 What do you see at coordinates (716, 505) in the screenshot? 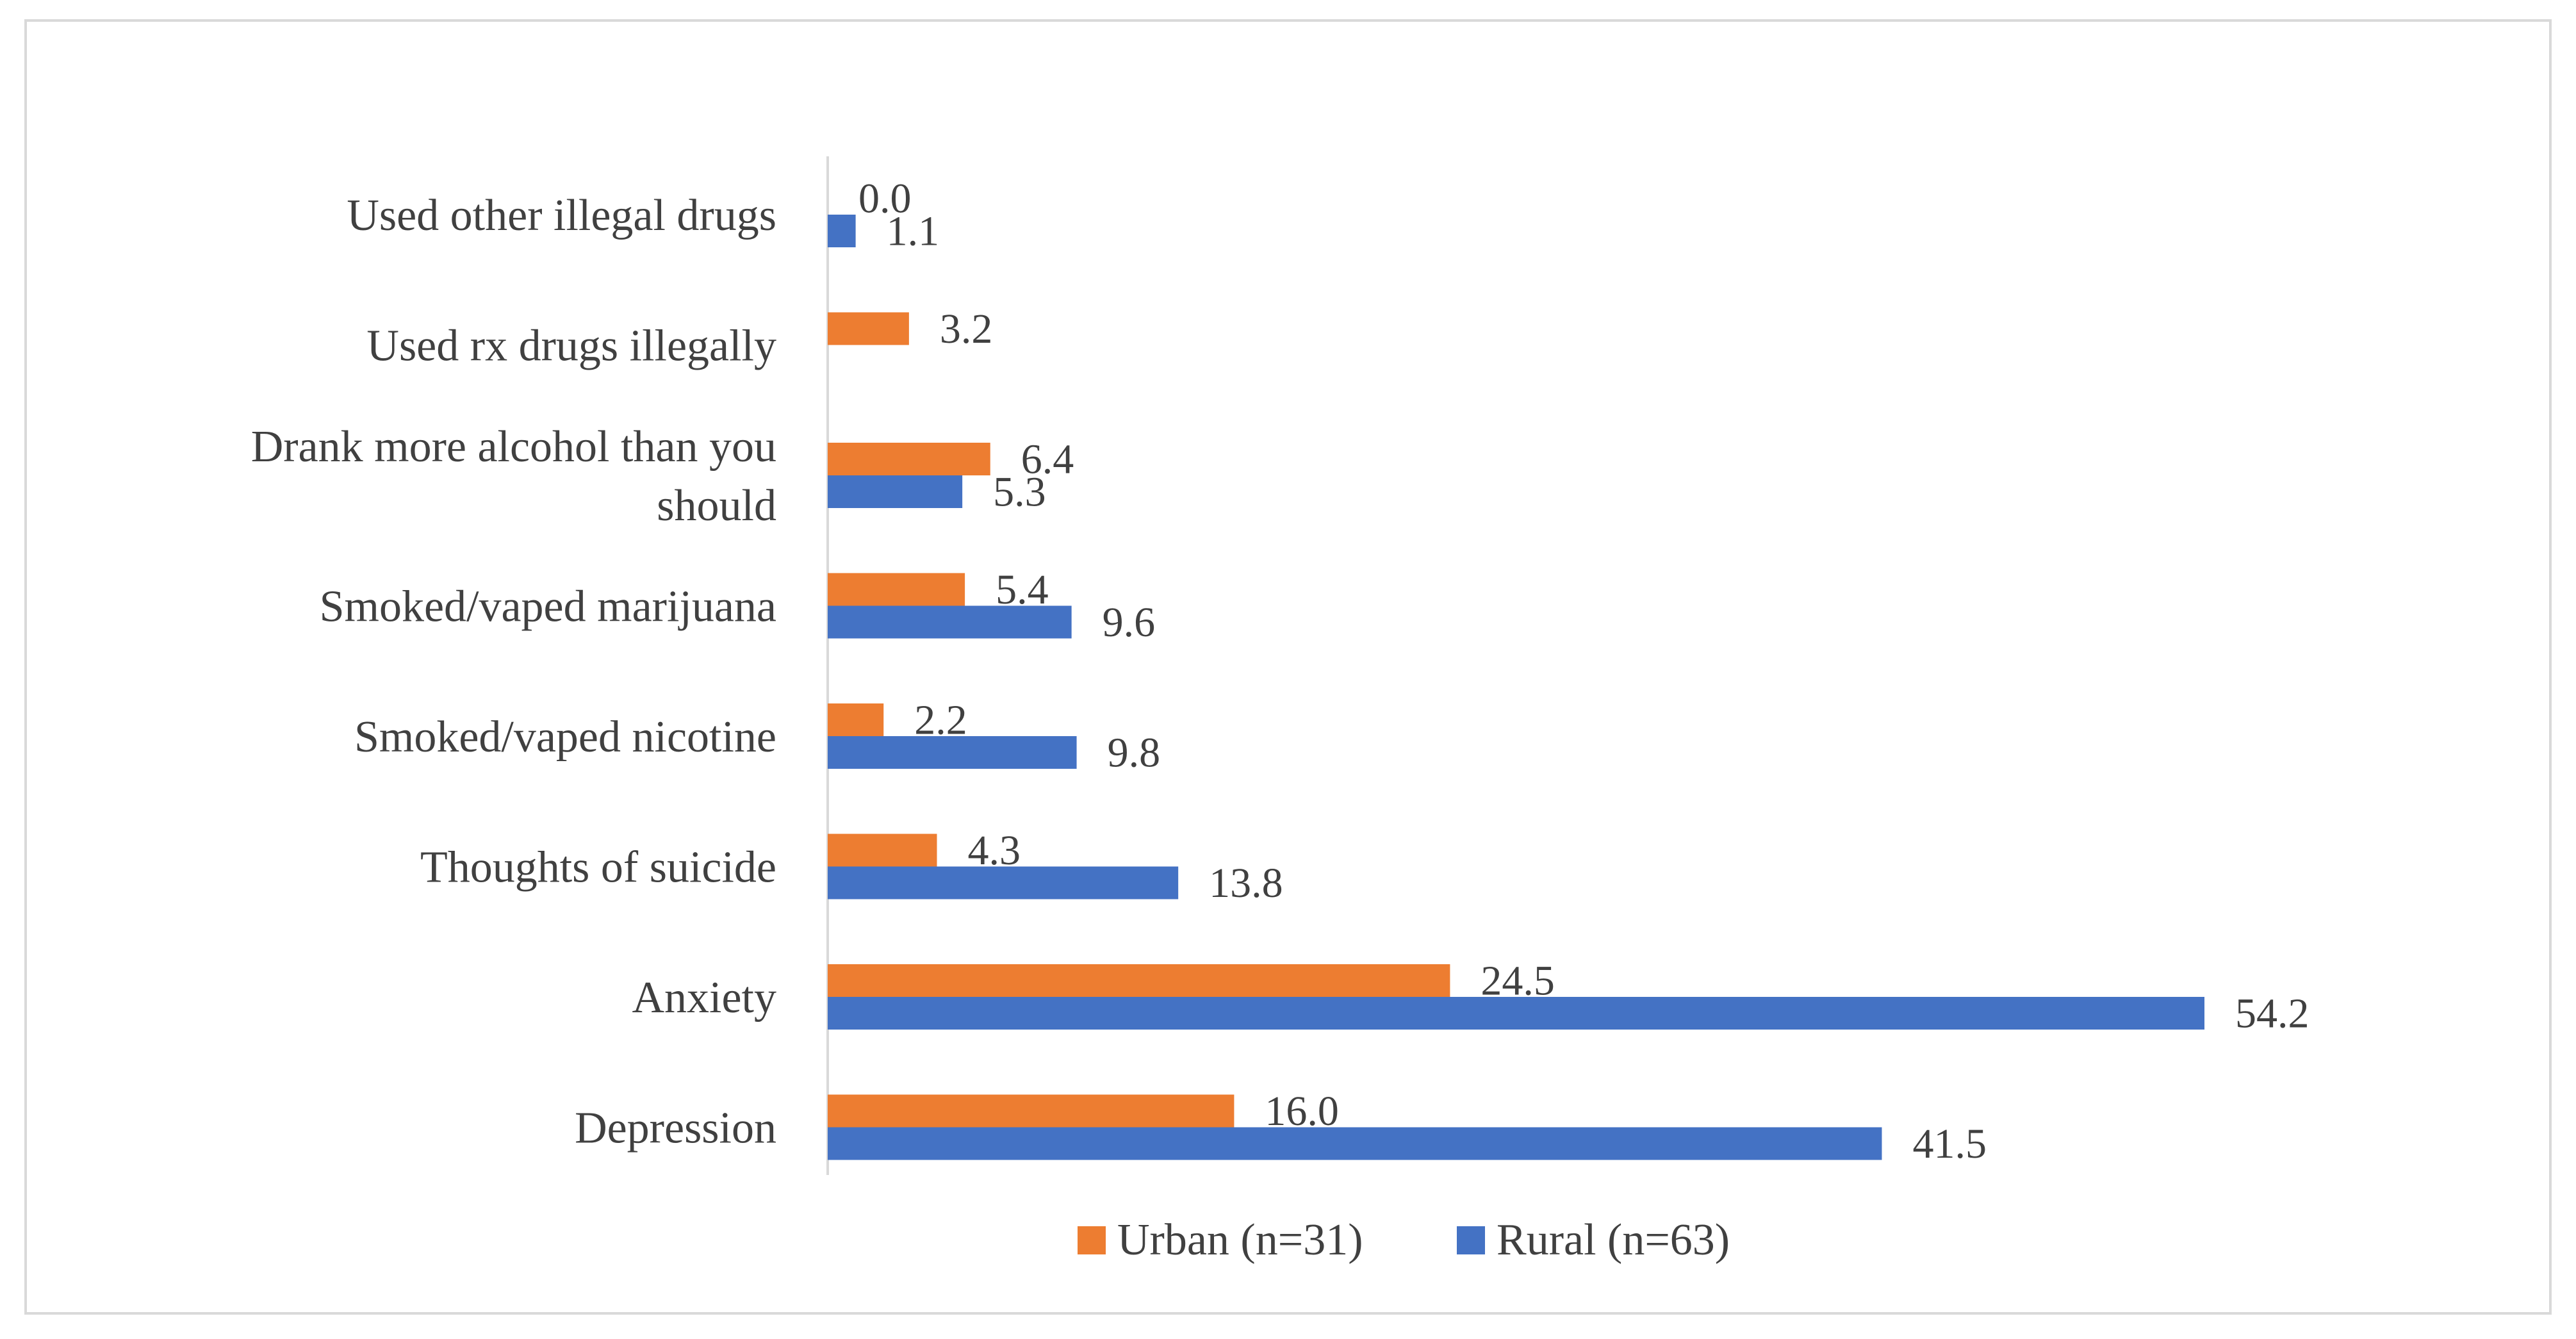
I see `category-label-line: should` at bounding box center [716, 505].